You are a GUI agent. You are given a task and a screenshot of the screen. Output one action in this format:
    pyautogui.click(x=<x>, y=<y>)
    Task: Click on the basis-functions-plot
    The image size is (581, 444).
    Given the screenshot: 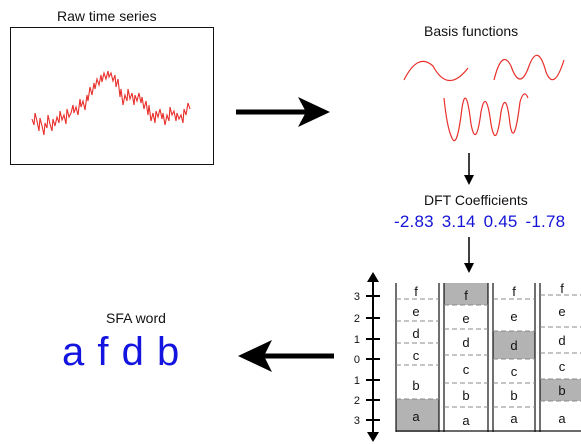 What is the action you would take?
    pyautogui.click(x=484, y=98)
    